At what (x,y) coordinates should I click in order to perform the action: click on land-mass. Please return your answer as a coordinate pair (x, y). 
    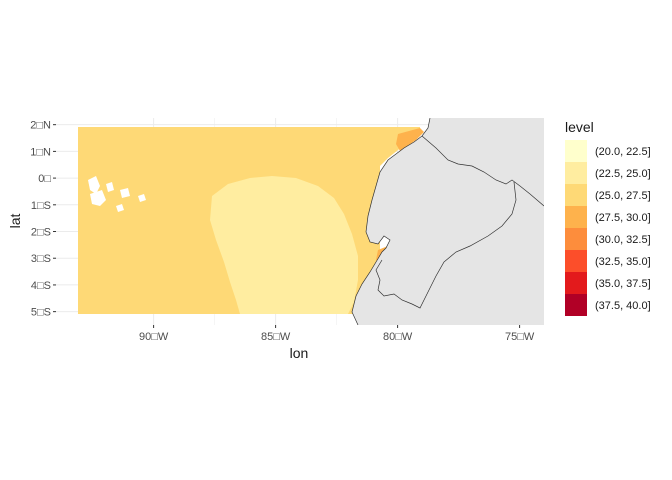
    Looking at the image, I should click on (448, 221).